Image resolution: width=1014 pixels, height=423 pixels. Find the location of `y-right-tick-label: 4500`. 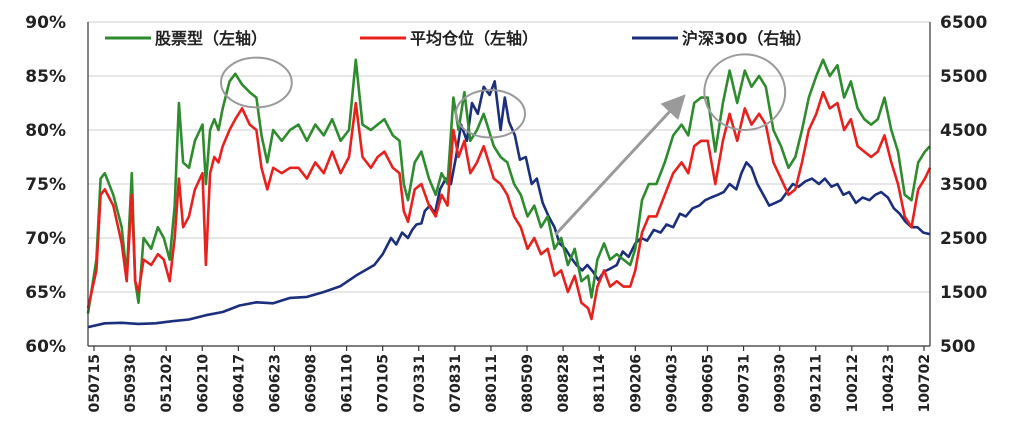

y-right-tick-label: 4500 is located at coordinates (963, 131).